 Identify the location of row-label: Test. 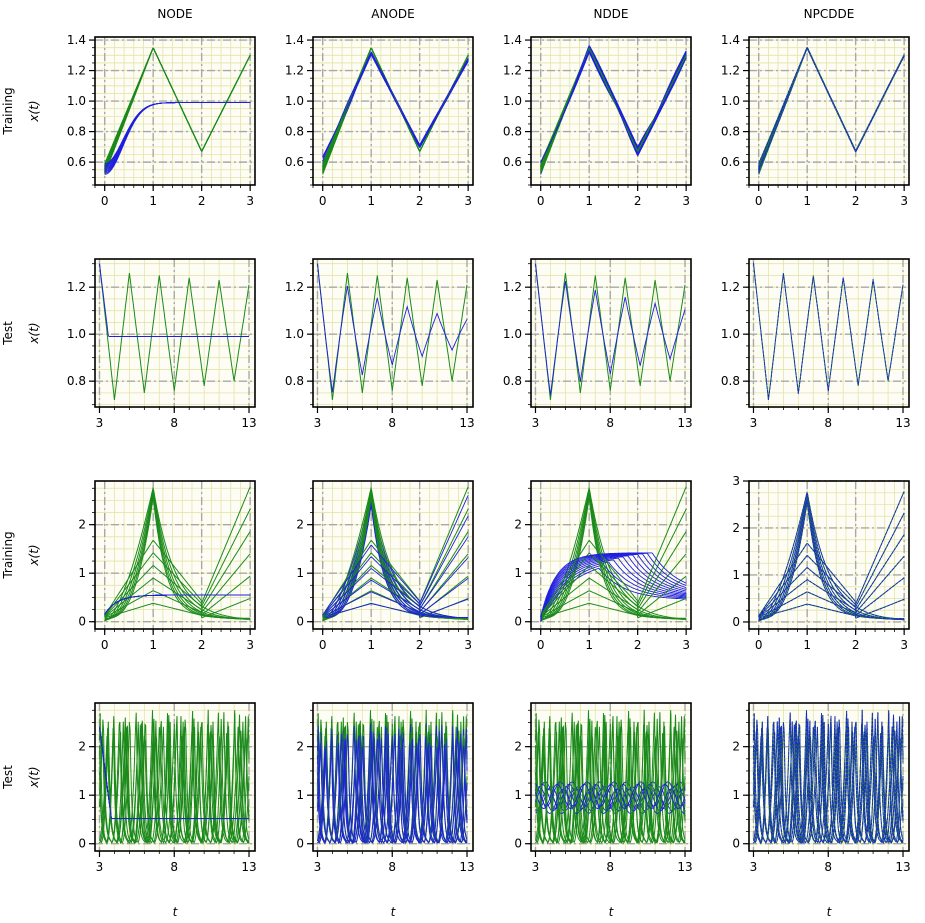
(8, 777).